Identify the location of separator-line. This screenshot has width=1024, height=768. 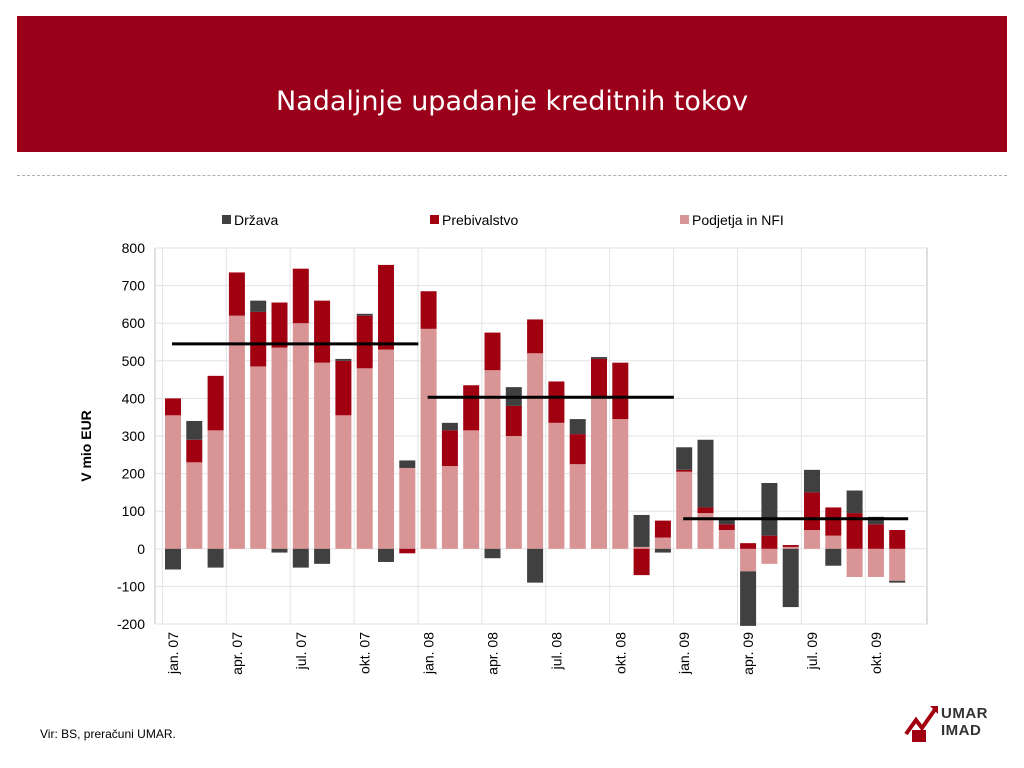
(512, 175).